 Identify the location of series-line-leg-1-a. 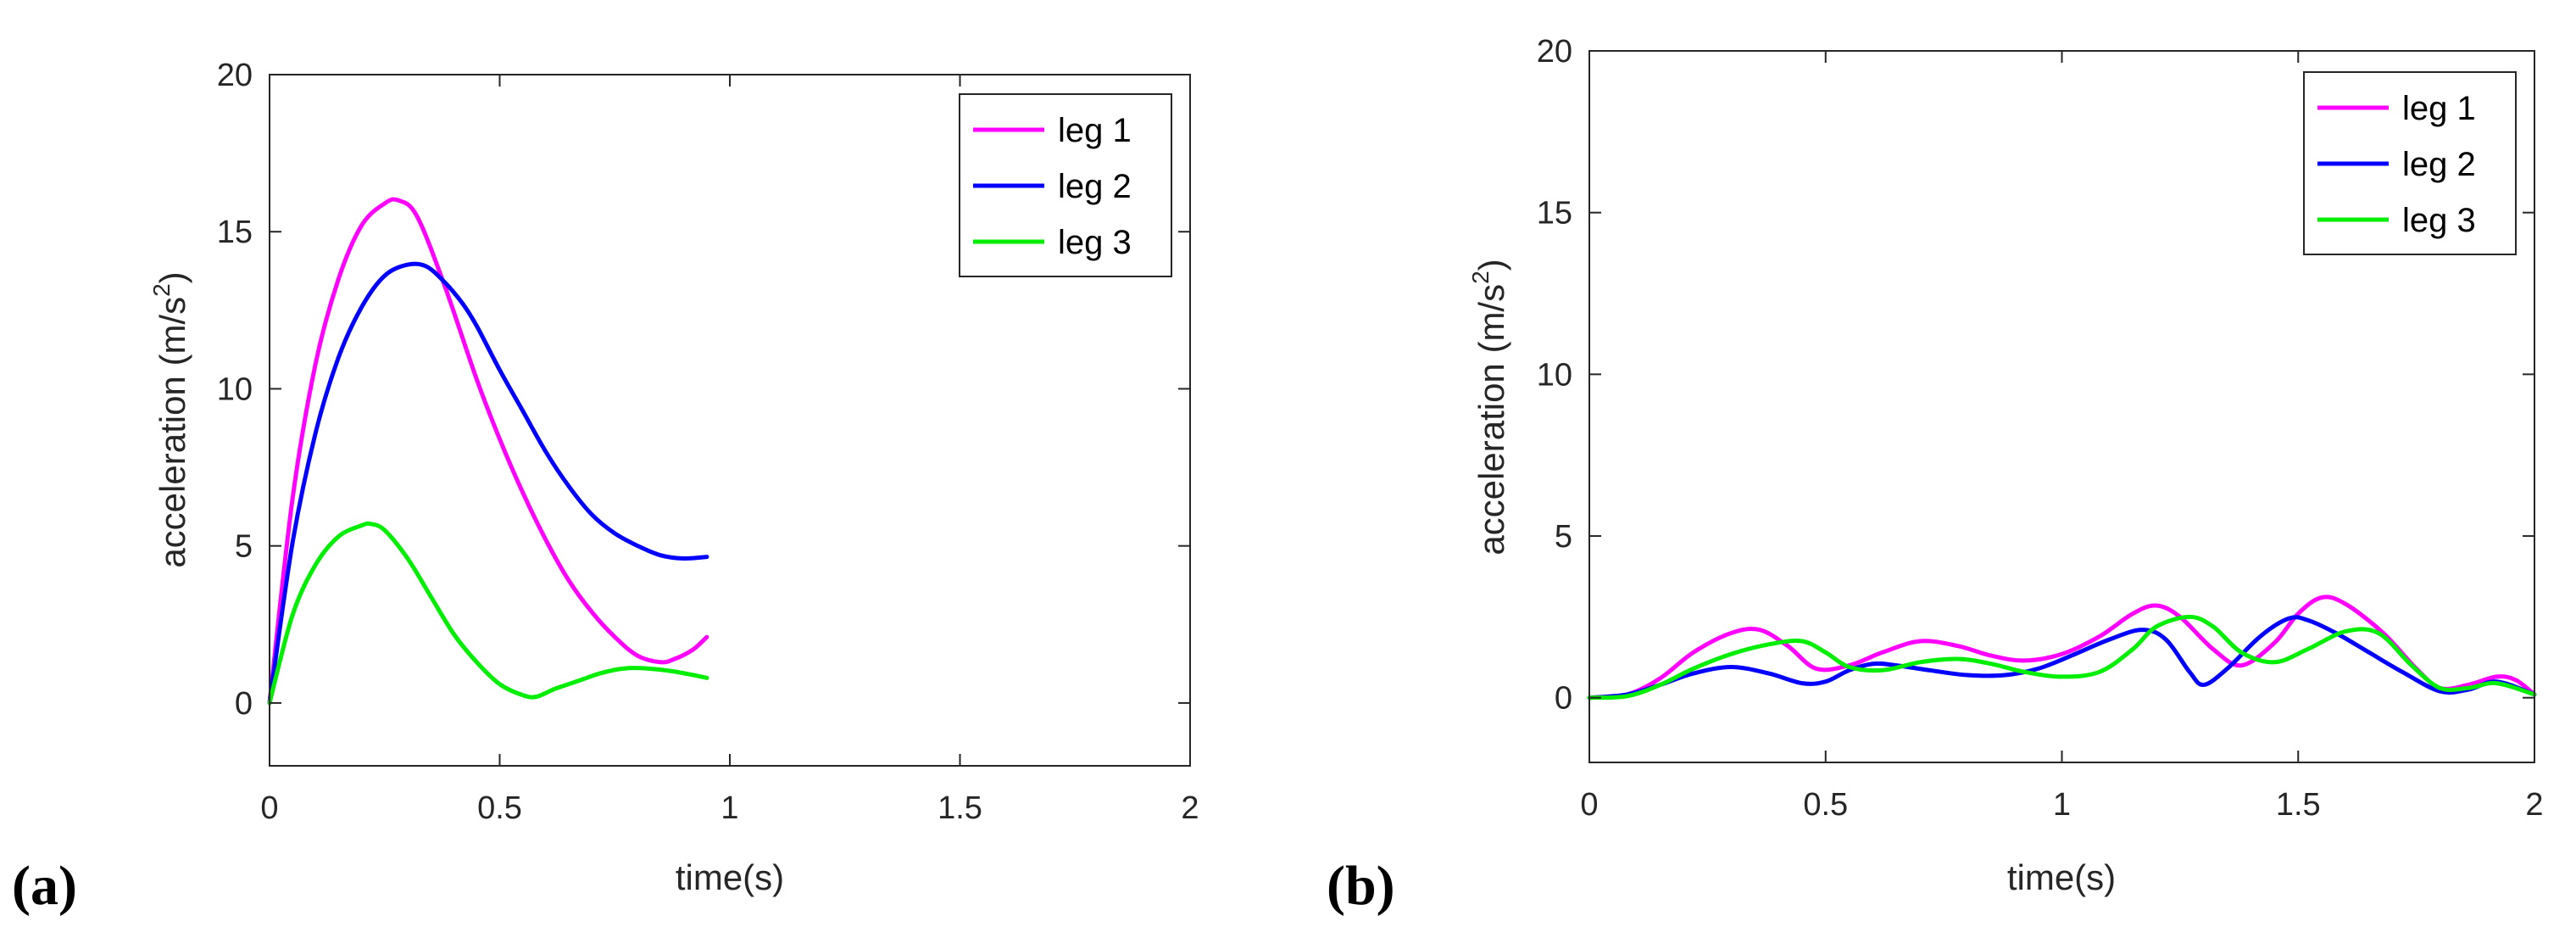
(488, 452).